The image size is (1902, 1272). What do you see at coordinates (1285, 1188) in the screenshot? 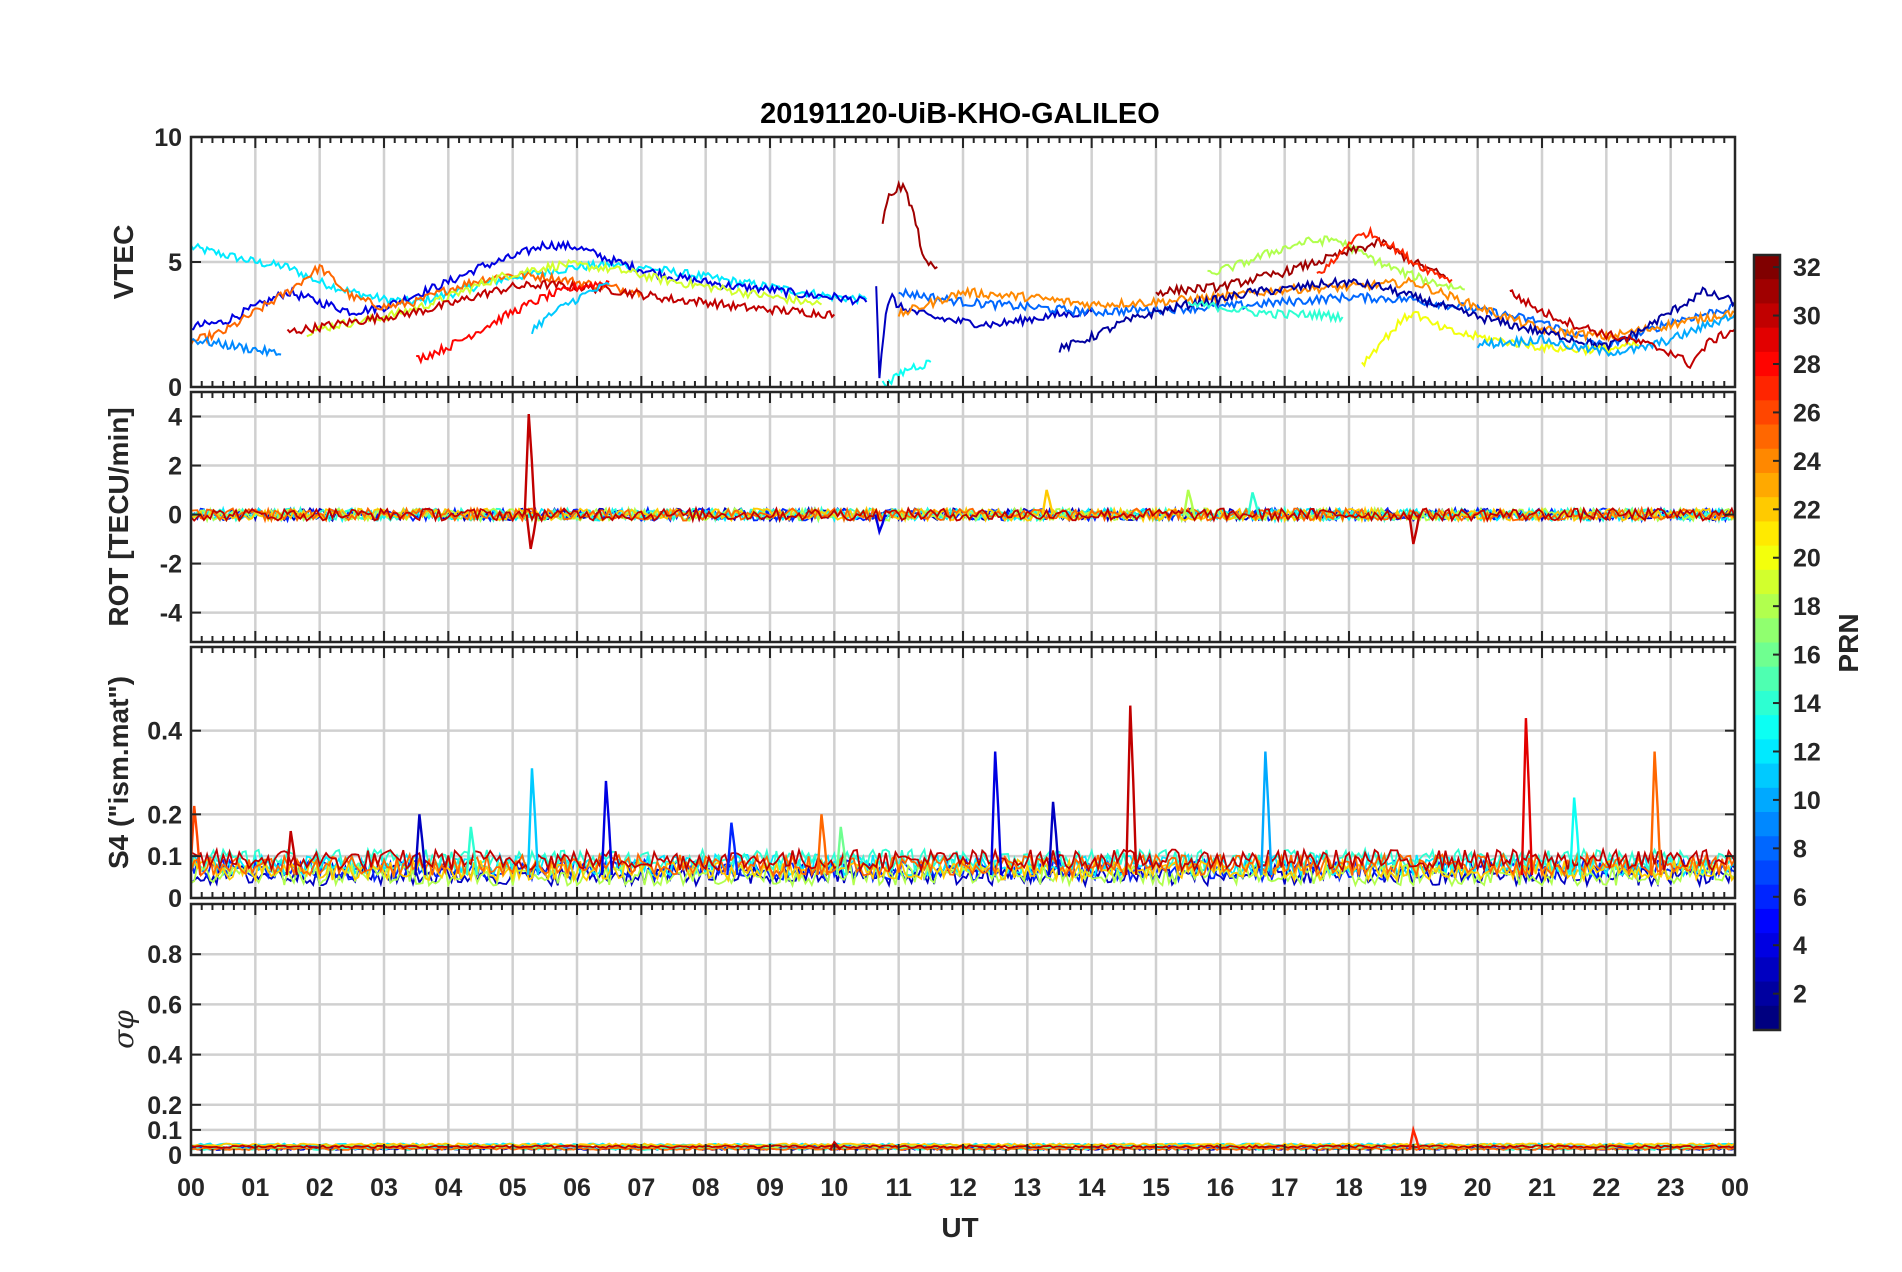
I see `x-tick-label: 17` at bounding box center [1285, 1188].